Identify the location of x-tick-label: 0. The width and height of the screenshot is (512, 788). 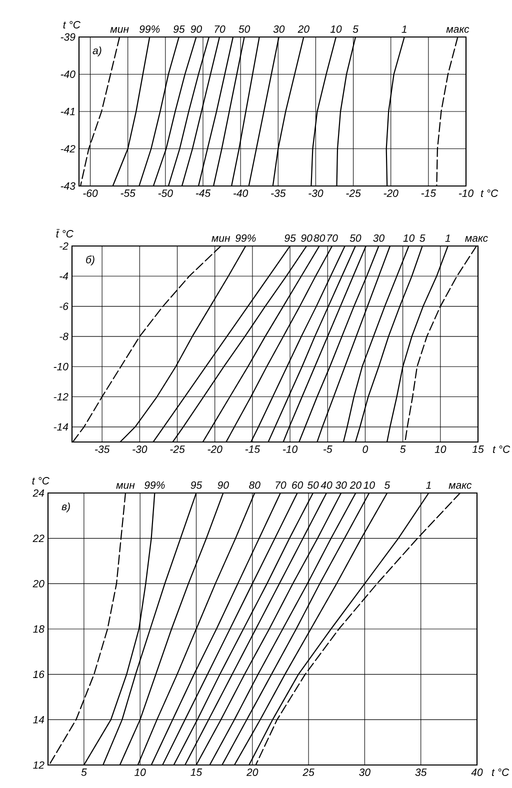
(365, 449).